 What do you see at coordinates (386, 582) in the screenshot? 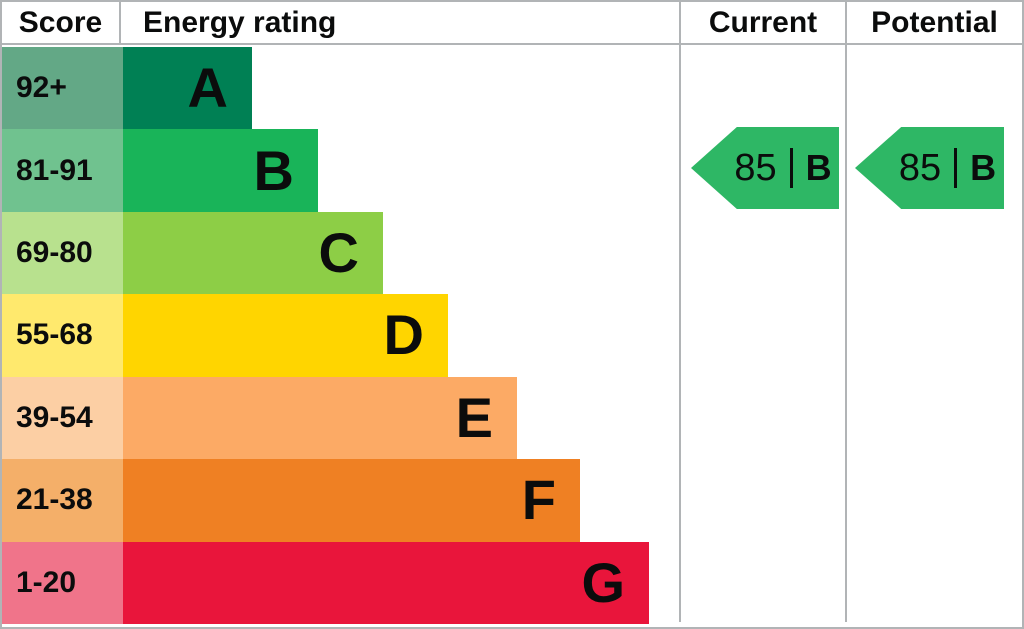
I see `rating-bar: G` at bounding box center [386, 582].